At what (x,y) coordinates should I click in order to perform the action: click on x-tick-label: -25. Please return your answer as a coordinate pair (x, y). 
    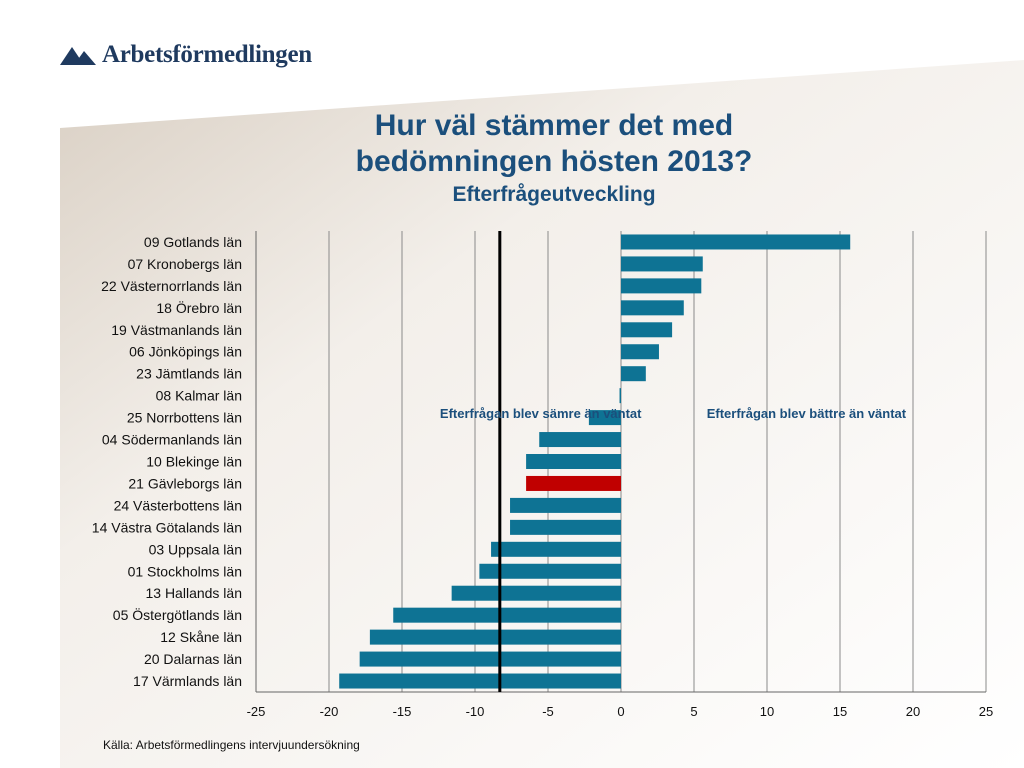
    Looking at the image, I should click on (256, 711).